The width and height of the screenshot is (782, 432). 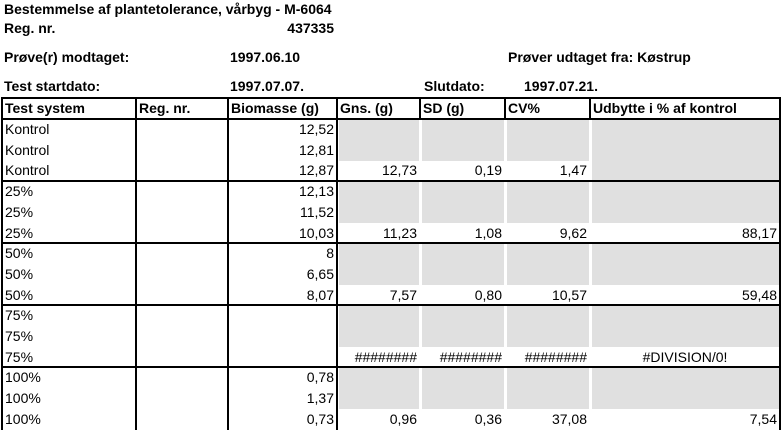 I want to click on table-cell: 37,08, so click(x=569, y=418).